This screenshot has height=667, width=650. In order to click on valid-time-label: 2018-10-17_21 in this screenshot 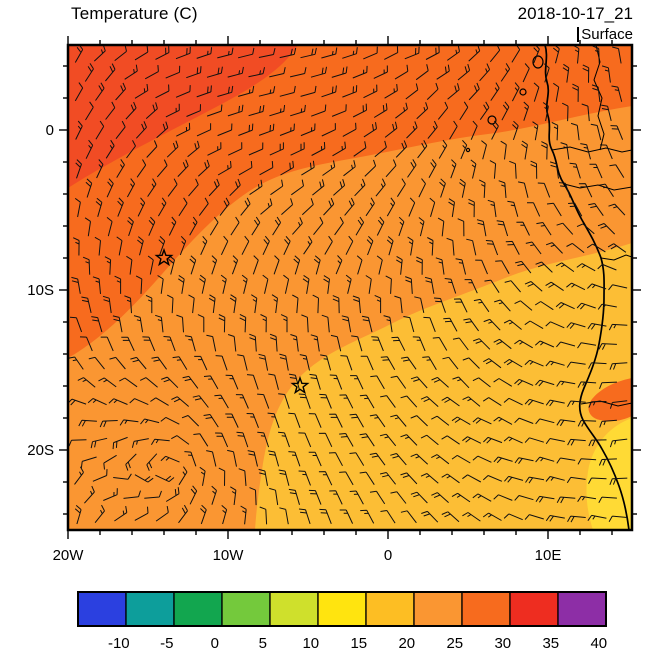, I will do `click(575, 13)`.